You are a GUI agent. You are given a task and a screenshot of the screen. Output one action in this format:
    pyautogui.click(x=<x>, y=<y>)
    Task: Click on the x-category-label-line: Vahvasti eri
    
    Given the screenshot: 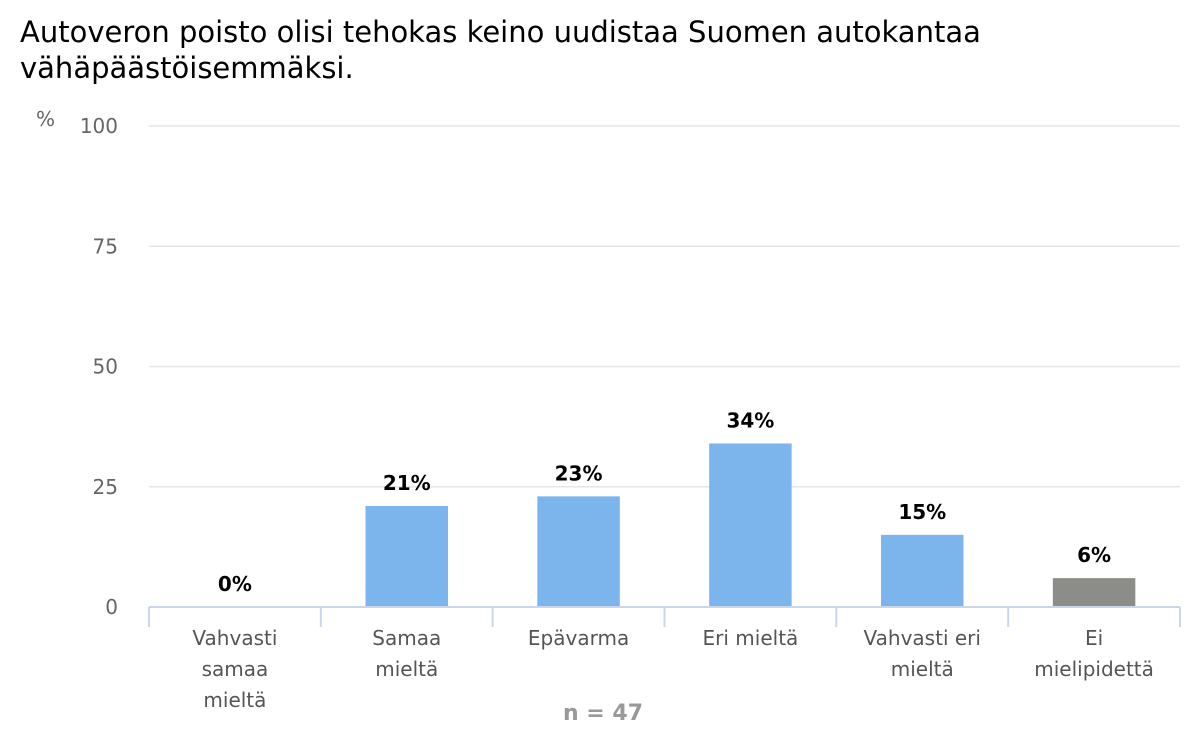 What is the action you would take?
    pyautogui.click(x=922, y=638)
    